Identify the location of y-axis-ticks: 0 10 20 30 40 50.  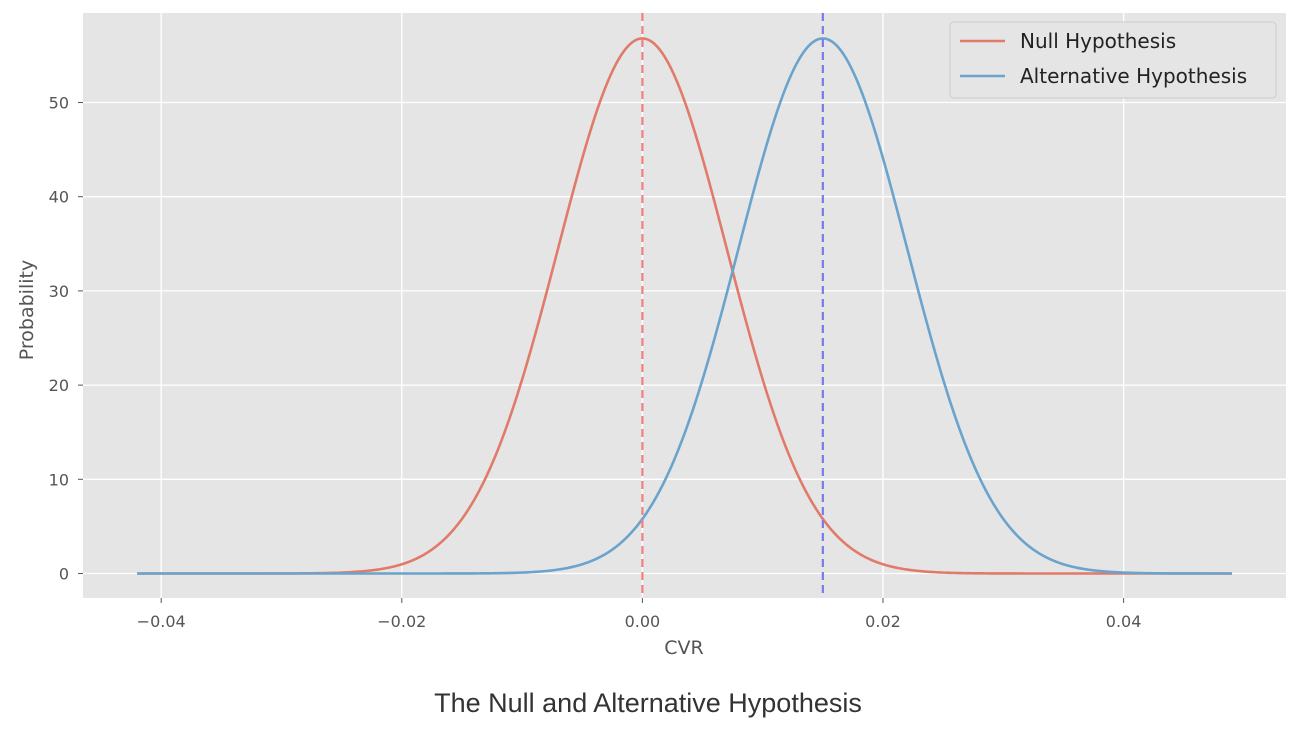
(66, 338).